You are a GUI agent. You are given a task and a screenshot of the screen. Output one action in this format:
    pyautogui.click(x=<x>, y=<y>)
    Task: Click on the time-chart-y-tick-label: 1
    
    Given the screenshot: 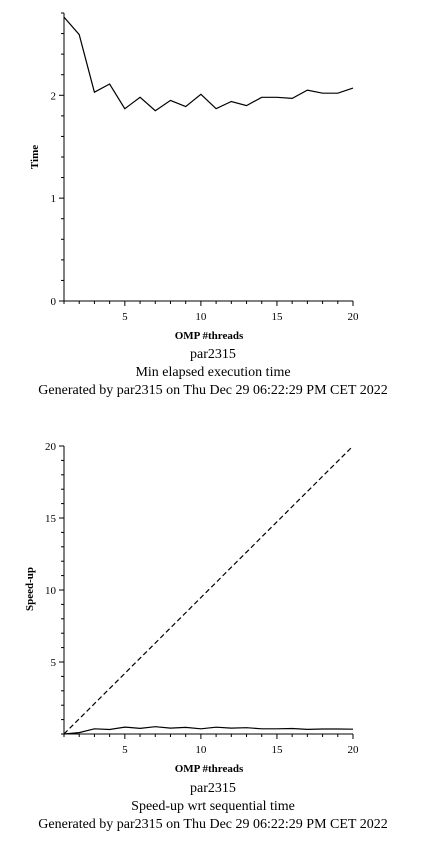 What is the action you would take?
    pyautogui.click(x=54, y=199)
    